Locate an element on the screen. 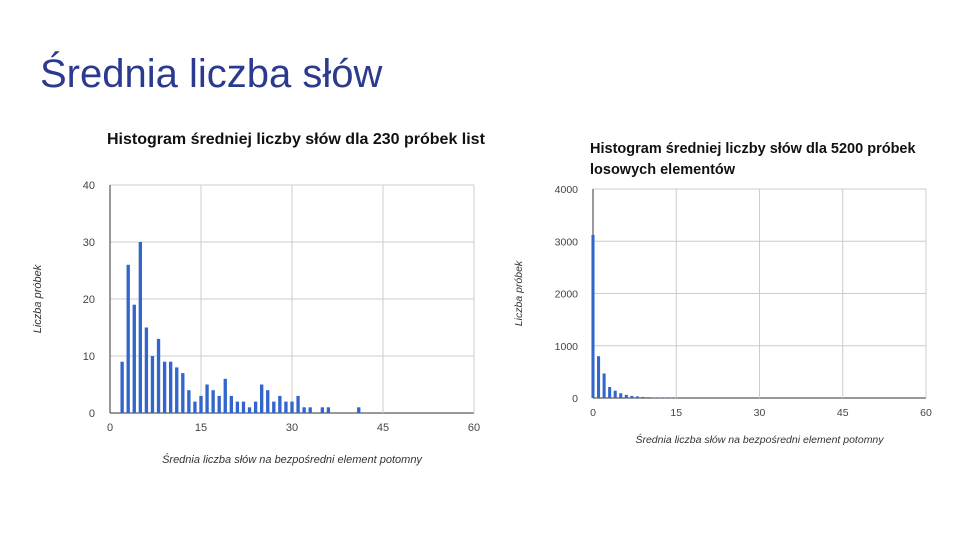  slide-title: Średnia liczba słów is located at coordinates (211, 74).